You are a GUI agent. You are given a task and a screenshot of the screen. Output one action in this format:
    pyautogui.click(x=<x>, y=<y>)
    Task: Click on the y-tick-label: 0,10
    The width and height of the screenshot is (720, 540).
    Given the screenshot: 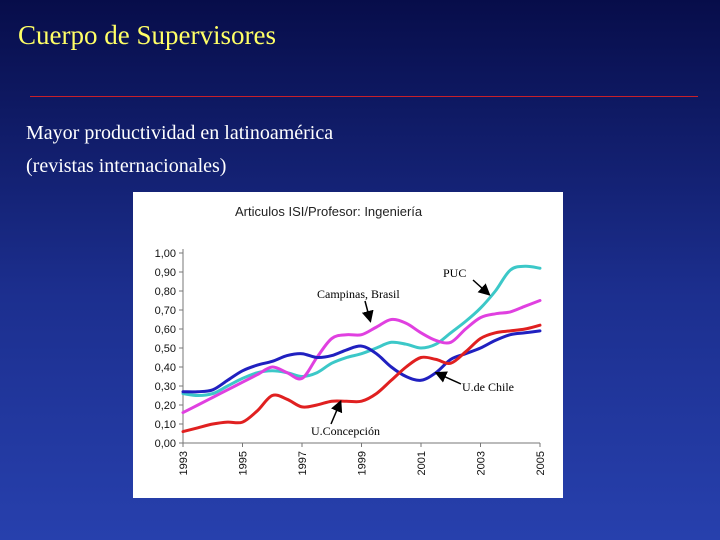 What is the action you would take?
    pyautogui.click(x=165, y=425)
    